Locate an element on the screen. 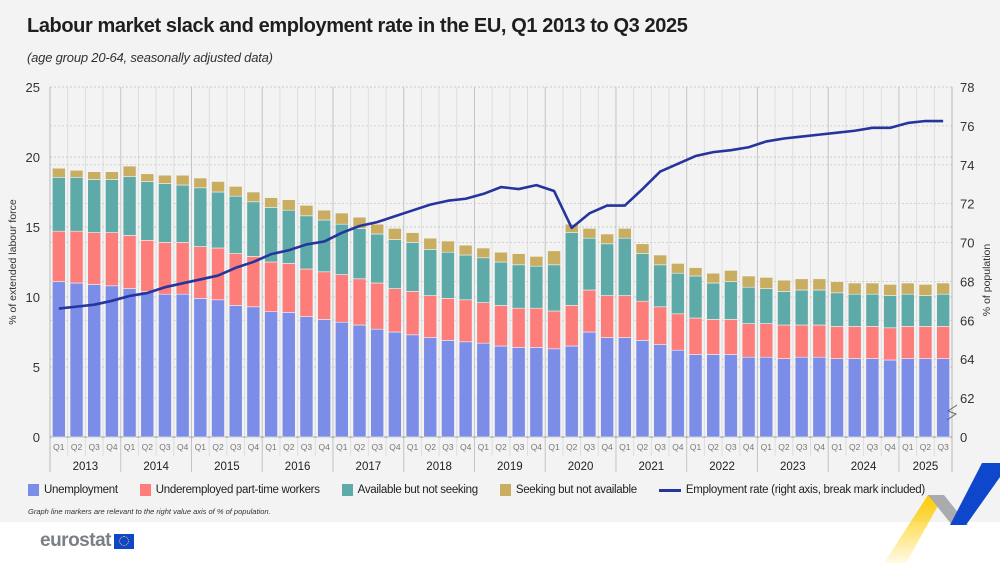 The image size is (1000, 563). x-year-label: 2022 is located at coordinates (722, 467).